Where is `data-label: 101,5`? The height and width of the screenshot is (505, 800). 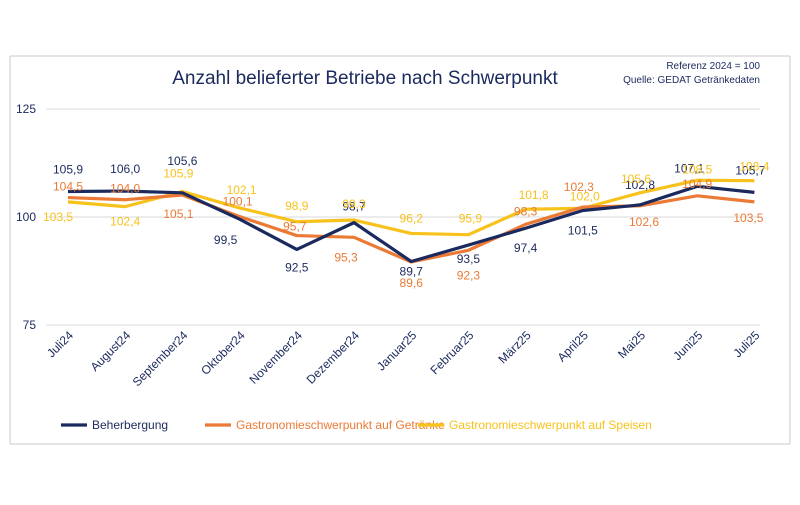
data-label: 101,5 is located at coordinates (583, 231).